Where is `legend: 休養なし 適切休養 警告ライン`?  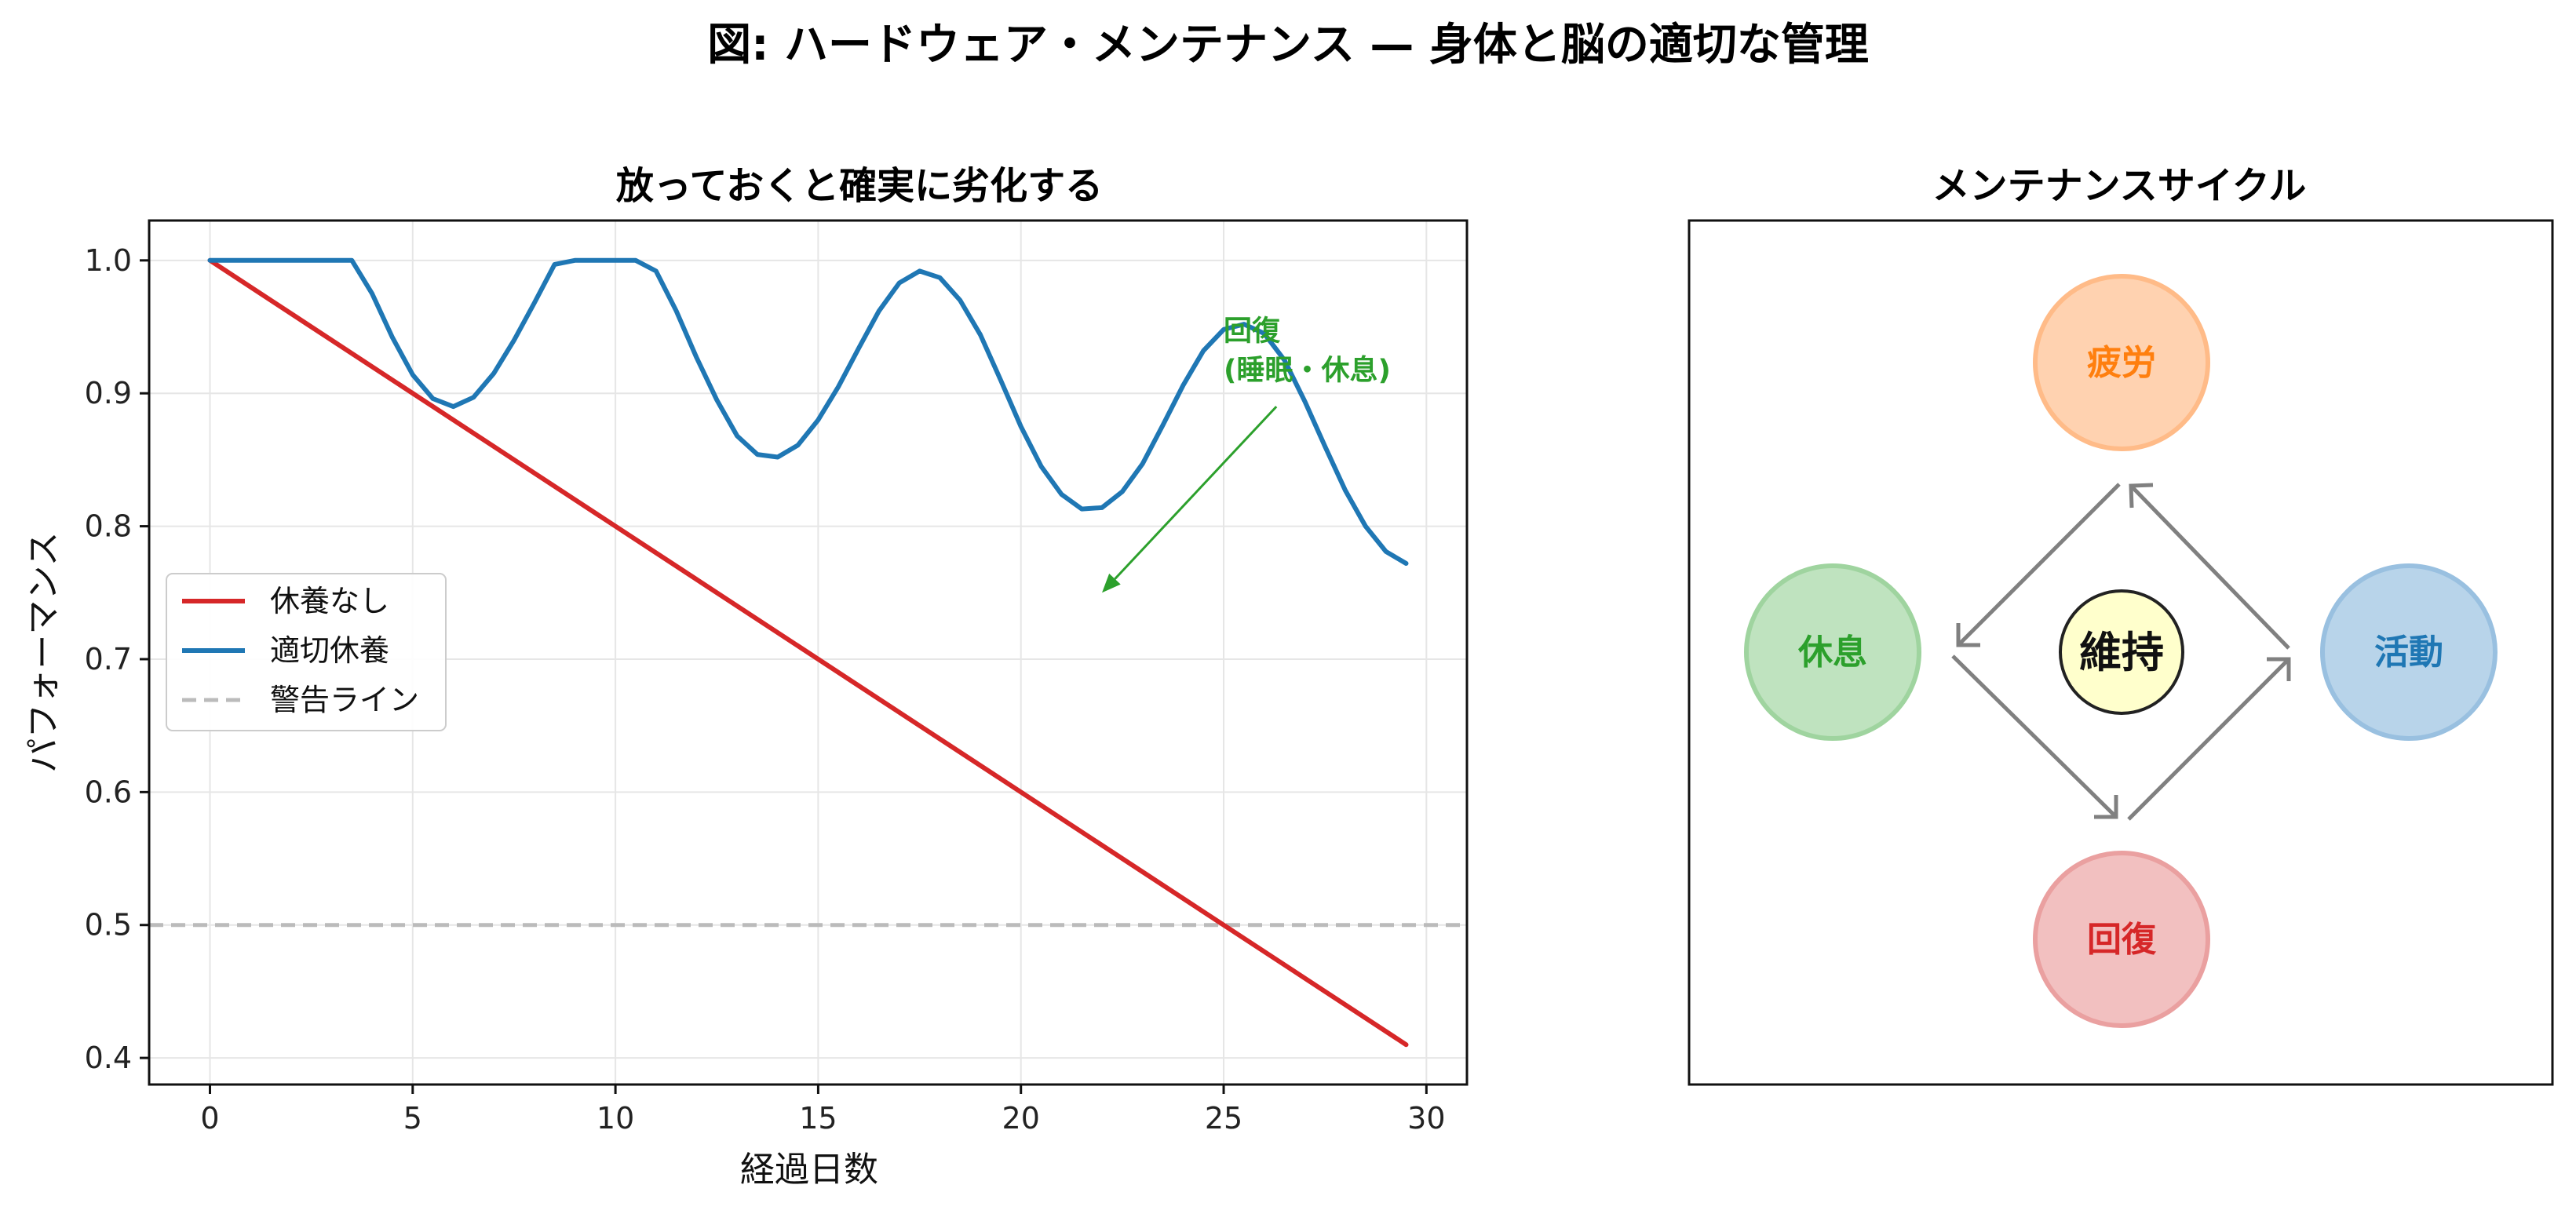
legend: 休養なし 適切休養 警告ライン is located at coordinates (306, 652).